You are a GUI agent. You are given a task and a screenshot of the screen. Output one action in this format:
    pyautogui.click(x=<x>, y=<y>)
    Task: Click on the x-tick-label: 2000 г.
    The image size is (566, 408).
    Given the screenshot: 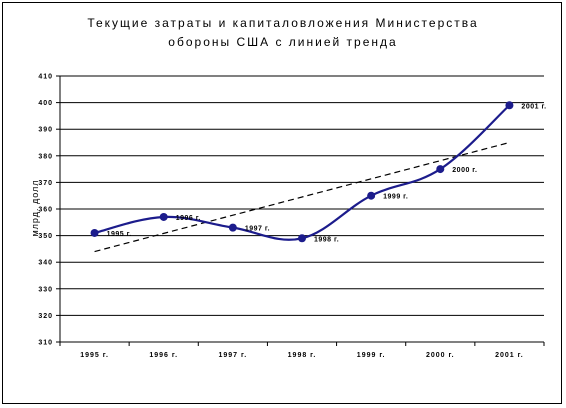 What is the action you would take?
    pyautogui.click(x=440, y=355)
    